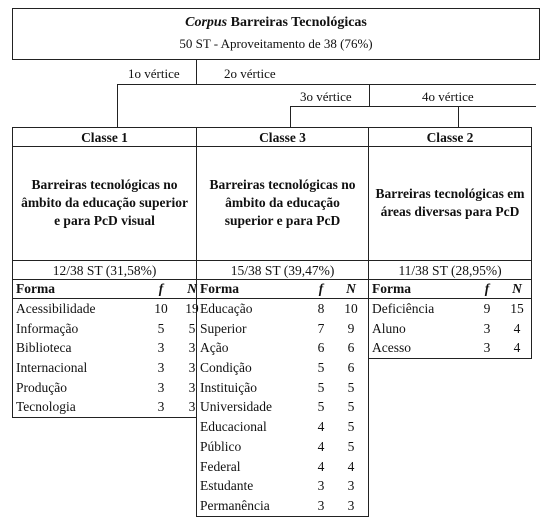  I want to click on cell-total: 10, so click(351, 308).